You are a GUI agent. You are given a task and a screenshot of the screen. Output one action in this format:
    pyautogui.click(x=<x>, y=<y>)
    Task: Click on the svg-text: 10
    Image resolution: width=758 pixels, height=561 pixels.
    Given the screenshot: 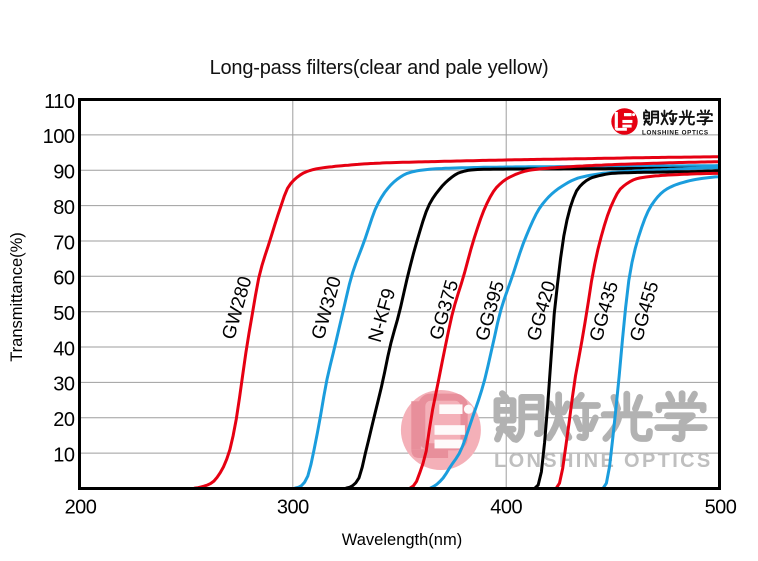 What is the action you would take?
    pyautogui.click(x=64, y=455)
    